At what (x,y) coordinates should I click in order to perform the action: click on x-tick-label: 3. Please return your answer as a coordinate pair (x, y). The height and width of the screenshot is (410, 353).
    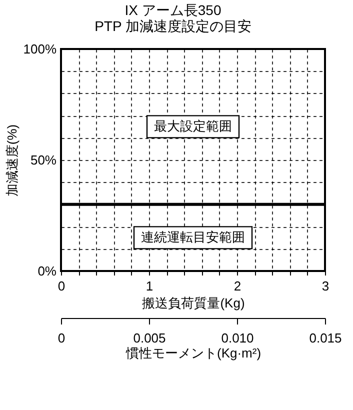
    Looking at the image, I should click on (326, 286).